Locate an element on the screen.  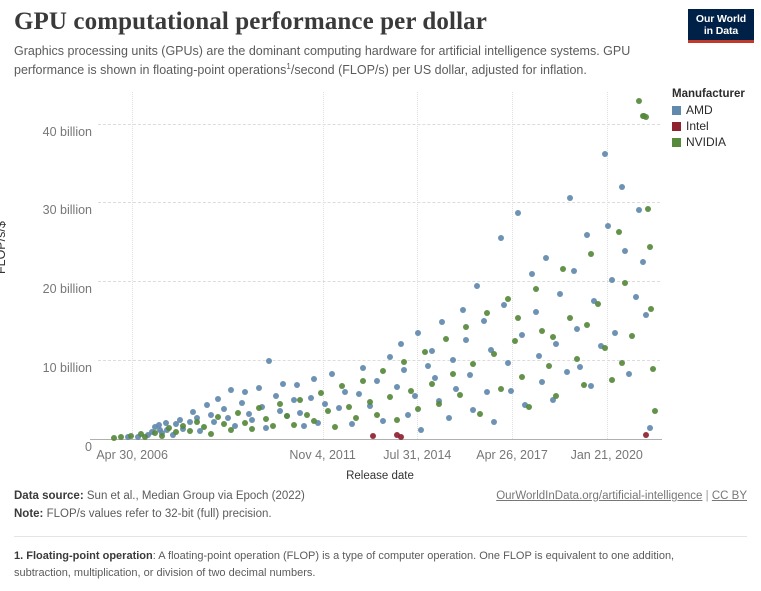
license-link: CC BY is located at coordinates (729, 496).